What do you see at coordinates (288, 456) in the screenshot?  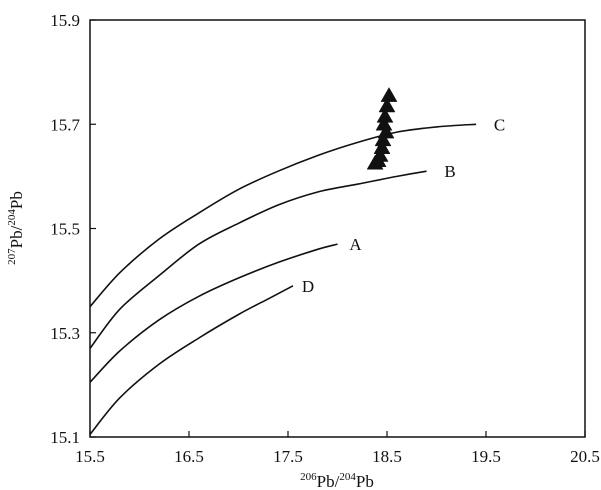 I see `x-tick-label: 17.5` at bounding box center [288, 456].